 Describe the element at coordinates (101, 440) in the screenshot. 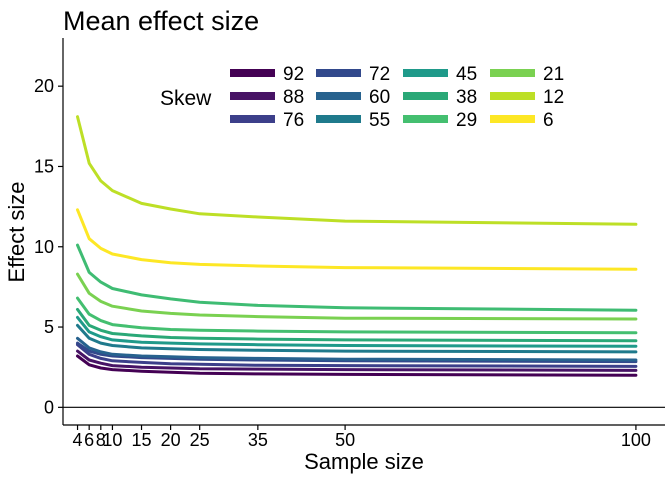

I see `x-tick-label: 8` at that location.